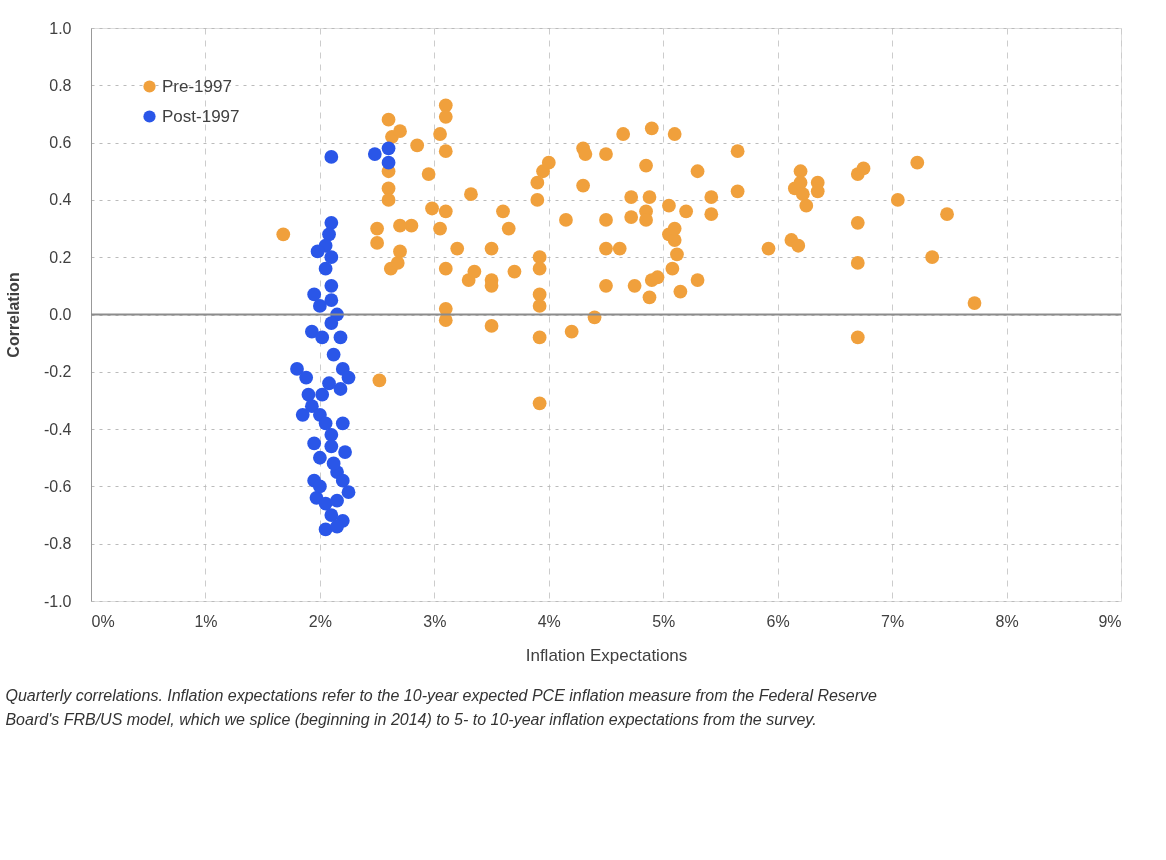 The image size is (1166, 860). Describe the element at coordinates (60, 143) in the screenshot. I see `y-tick-label: 0.6` at that location.